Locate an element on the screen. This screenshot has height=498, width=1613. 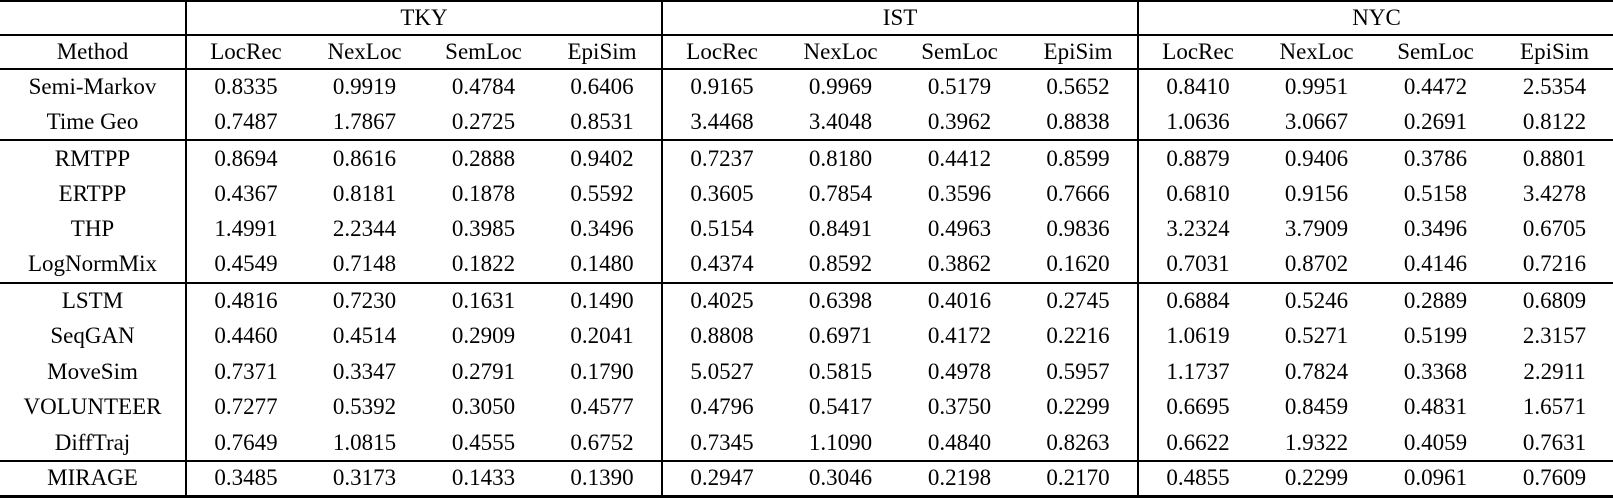
value-cell: 0.7345 is located at coordinates (721, 443).